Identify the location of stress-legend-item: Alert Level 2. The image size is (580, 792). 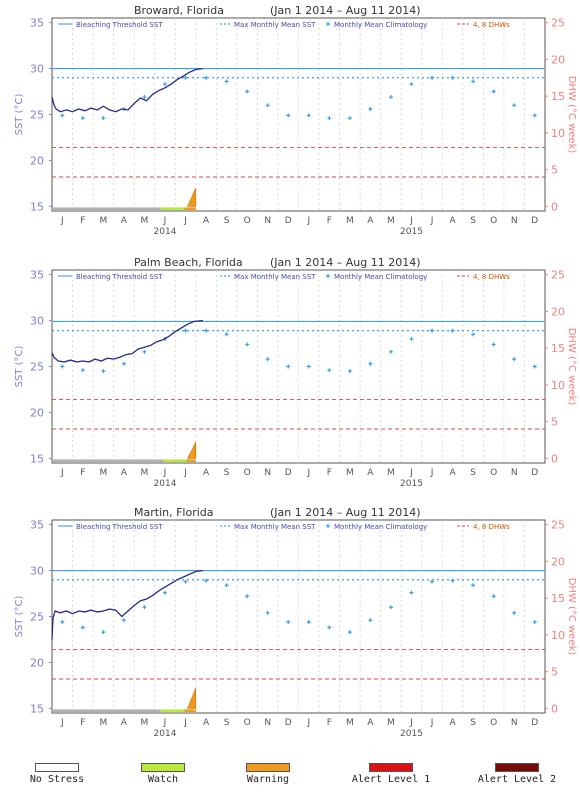
(517, 770).